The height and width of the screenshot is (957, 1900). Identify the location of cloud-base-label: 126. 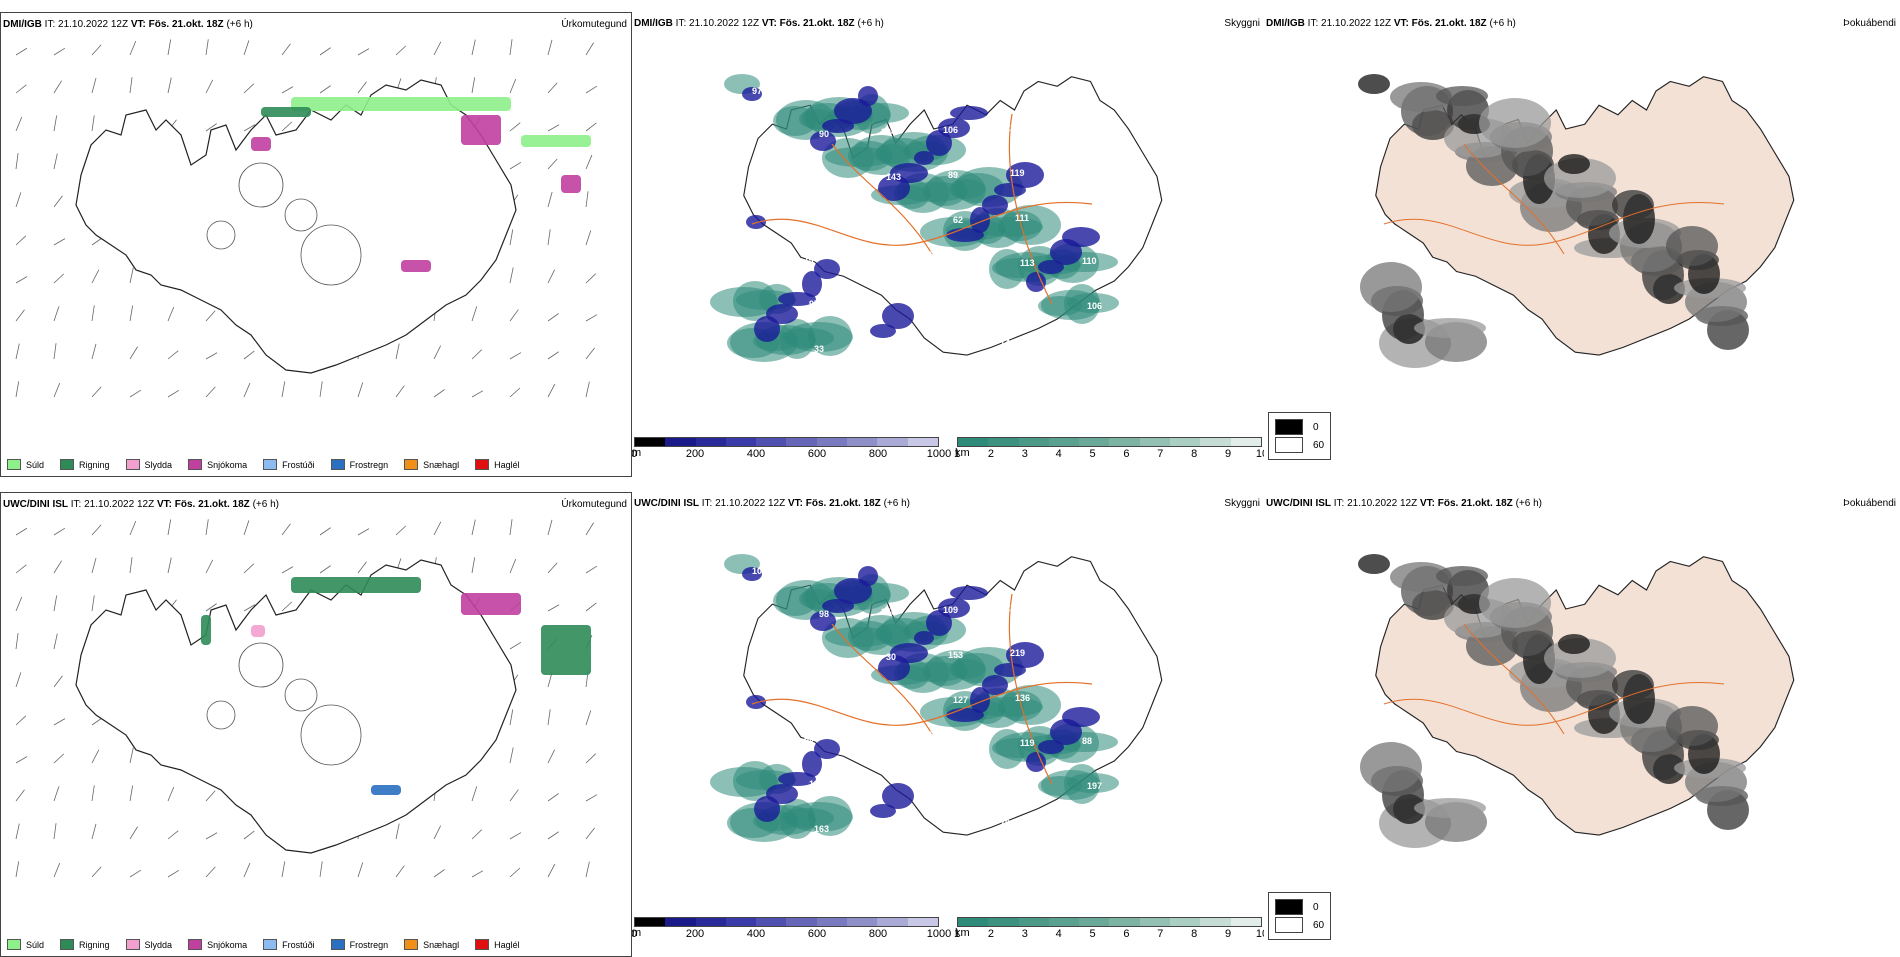
(1012, 128).